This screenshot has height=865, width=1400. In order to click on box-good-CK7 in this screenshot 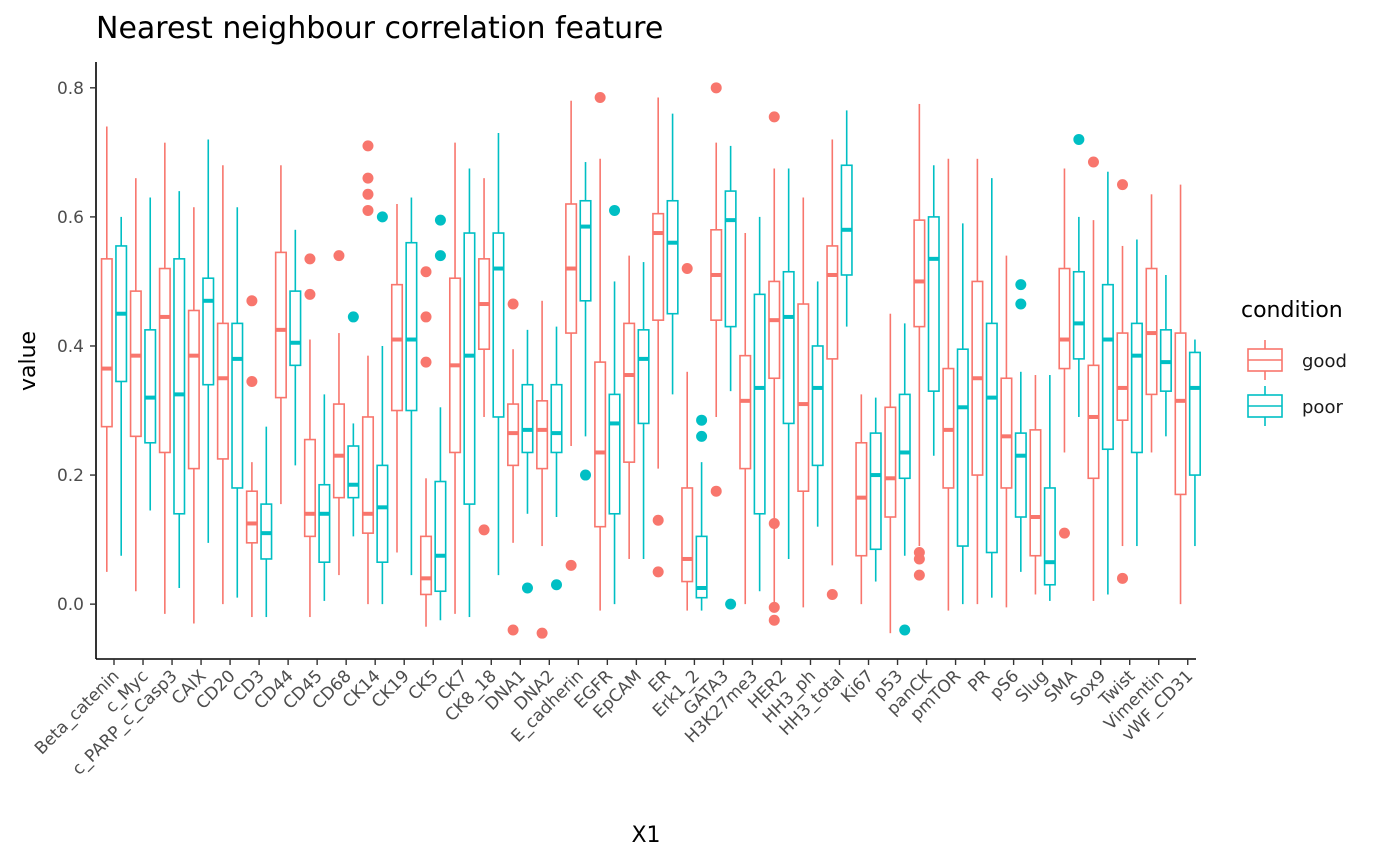, I will do `click(455, 378)`.